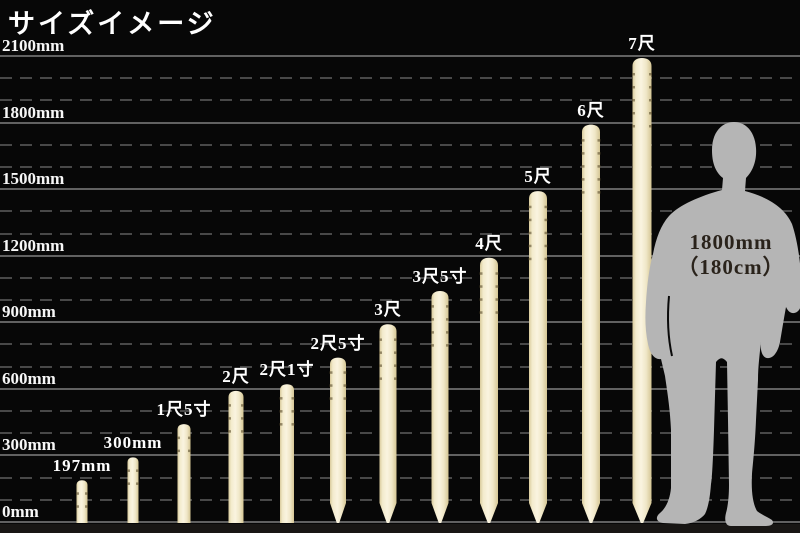 This screenshot has height=533, width=800. Describe the element at coordinates (642, 43) in the screenshot. I see `bar-label: 7尺` at that location.